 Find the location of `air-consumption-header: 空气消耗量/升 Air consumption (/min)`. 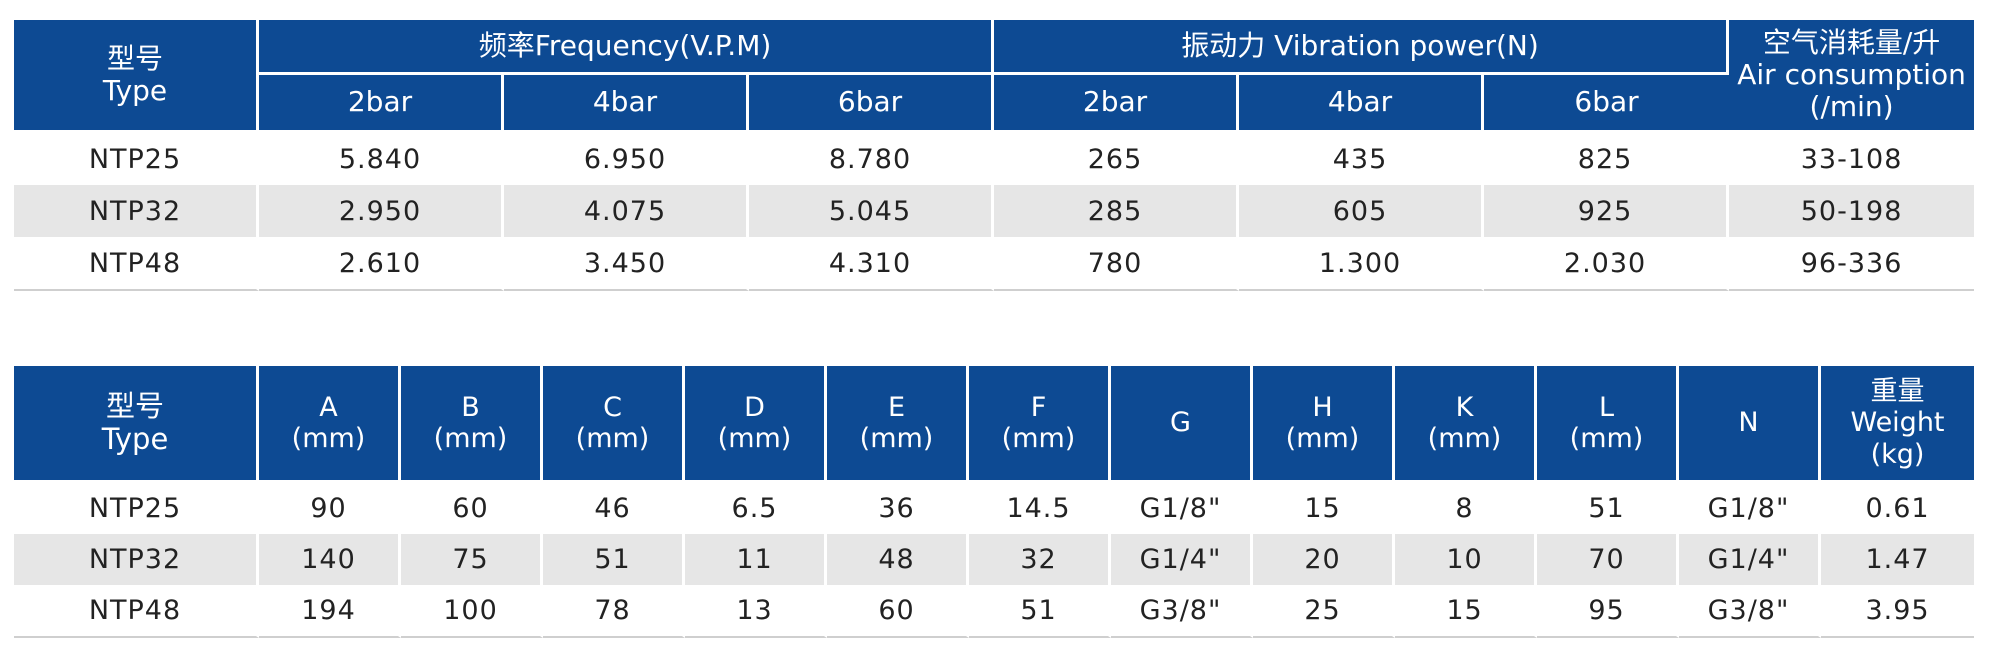

air-consumption-header: 空气消耗量/升 Air consumption (/min) is located at coordinates (1852, 76).